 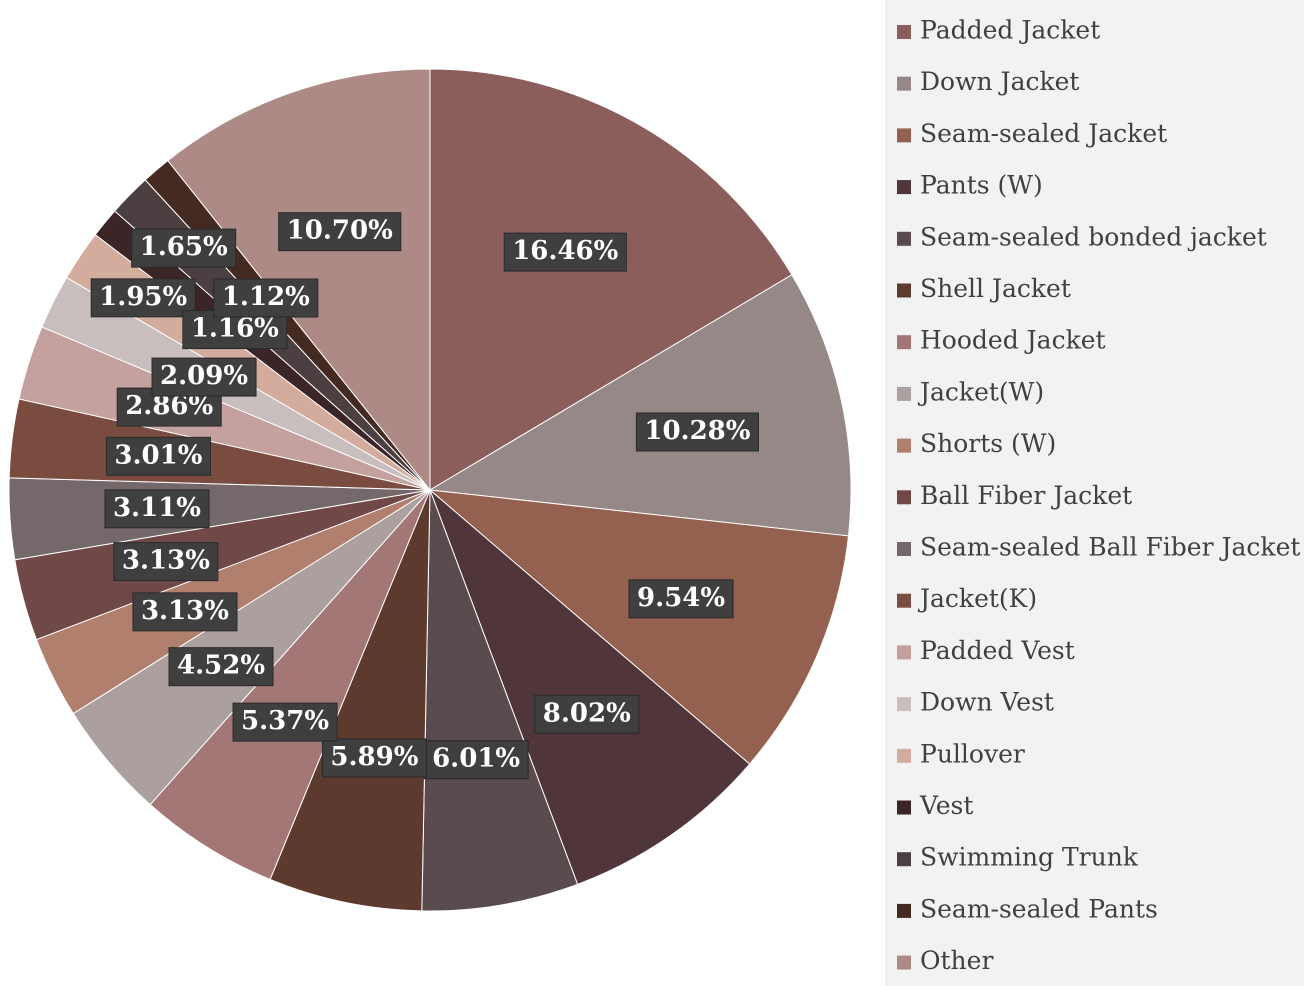 What do you see at coordinates (1110, 547) in the screenshot?
I see `legend-label: Seam-sealed Ball Fiber Jacket` at bounding box center [1110, 547].